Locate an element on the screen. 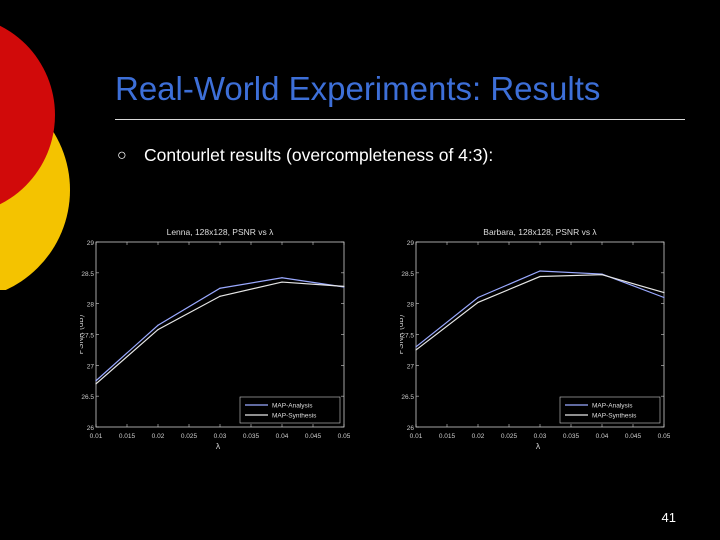  decorative-circles is located at coordinates (35, 157).